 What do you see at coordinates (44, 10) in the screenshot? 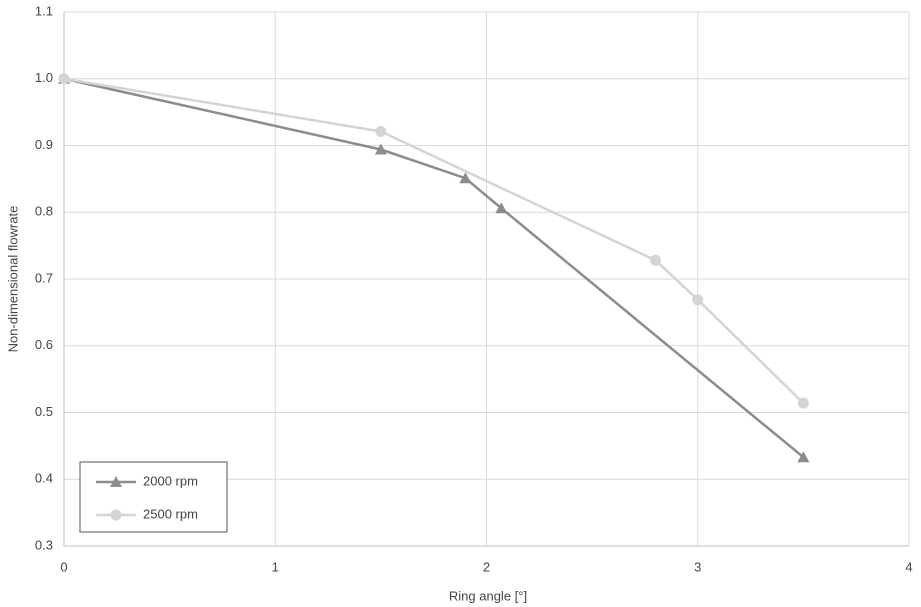
I see `y-tick-label: 1.1` at bounding box center [44, 10].